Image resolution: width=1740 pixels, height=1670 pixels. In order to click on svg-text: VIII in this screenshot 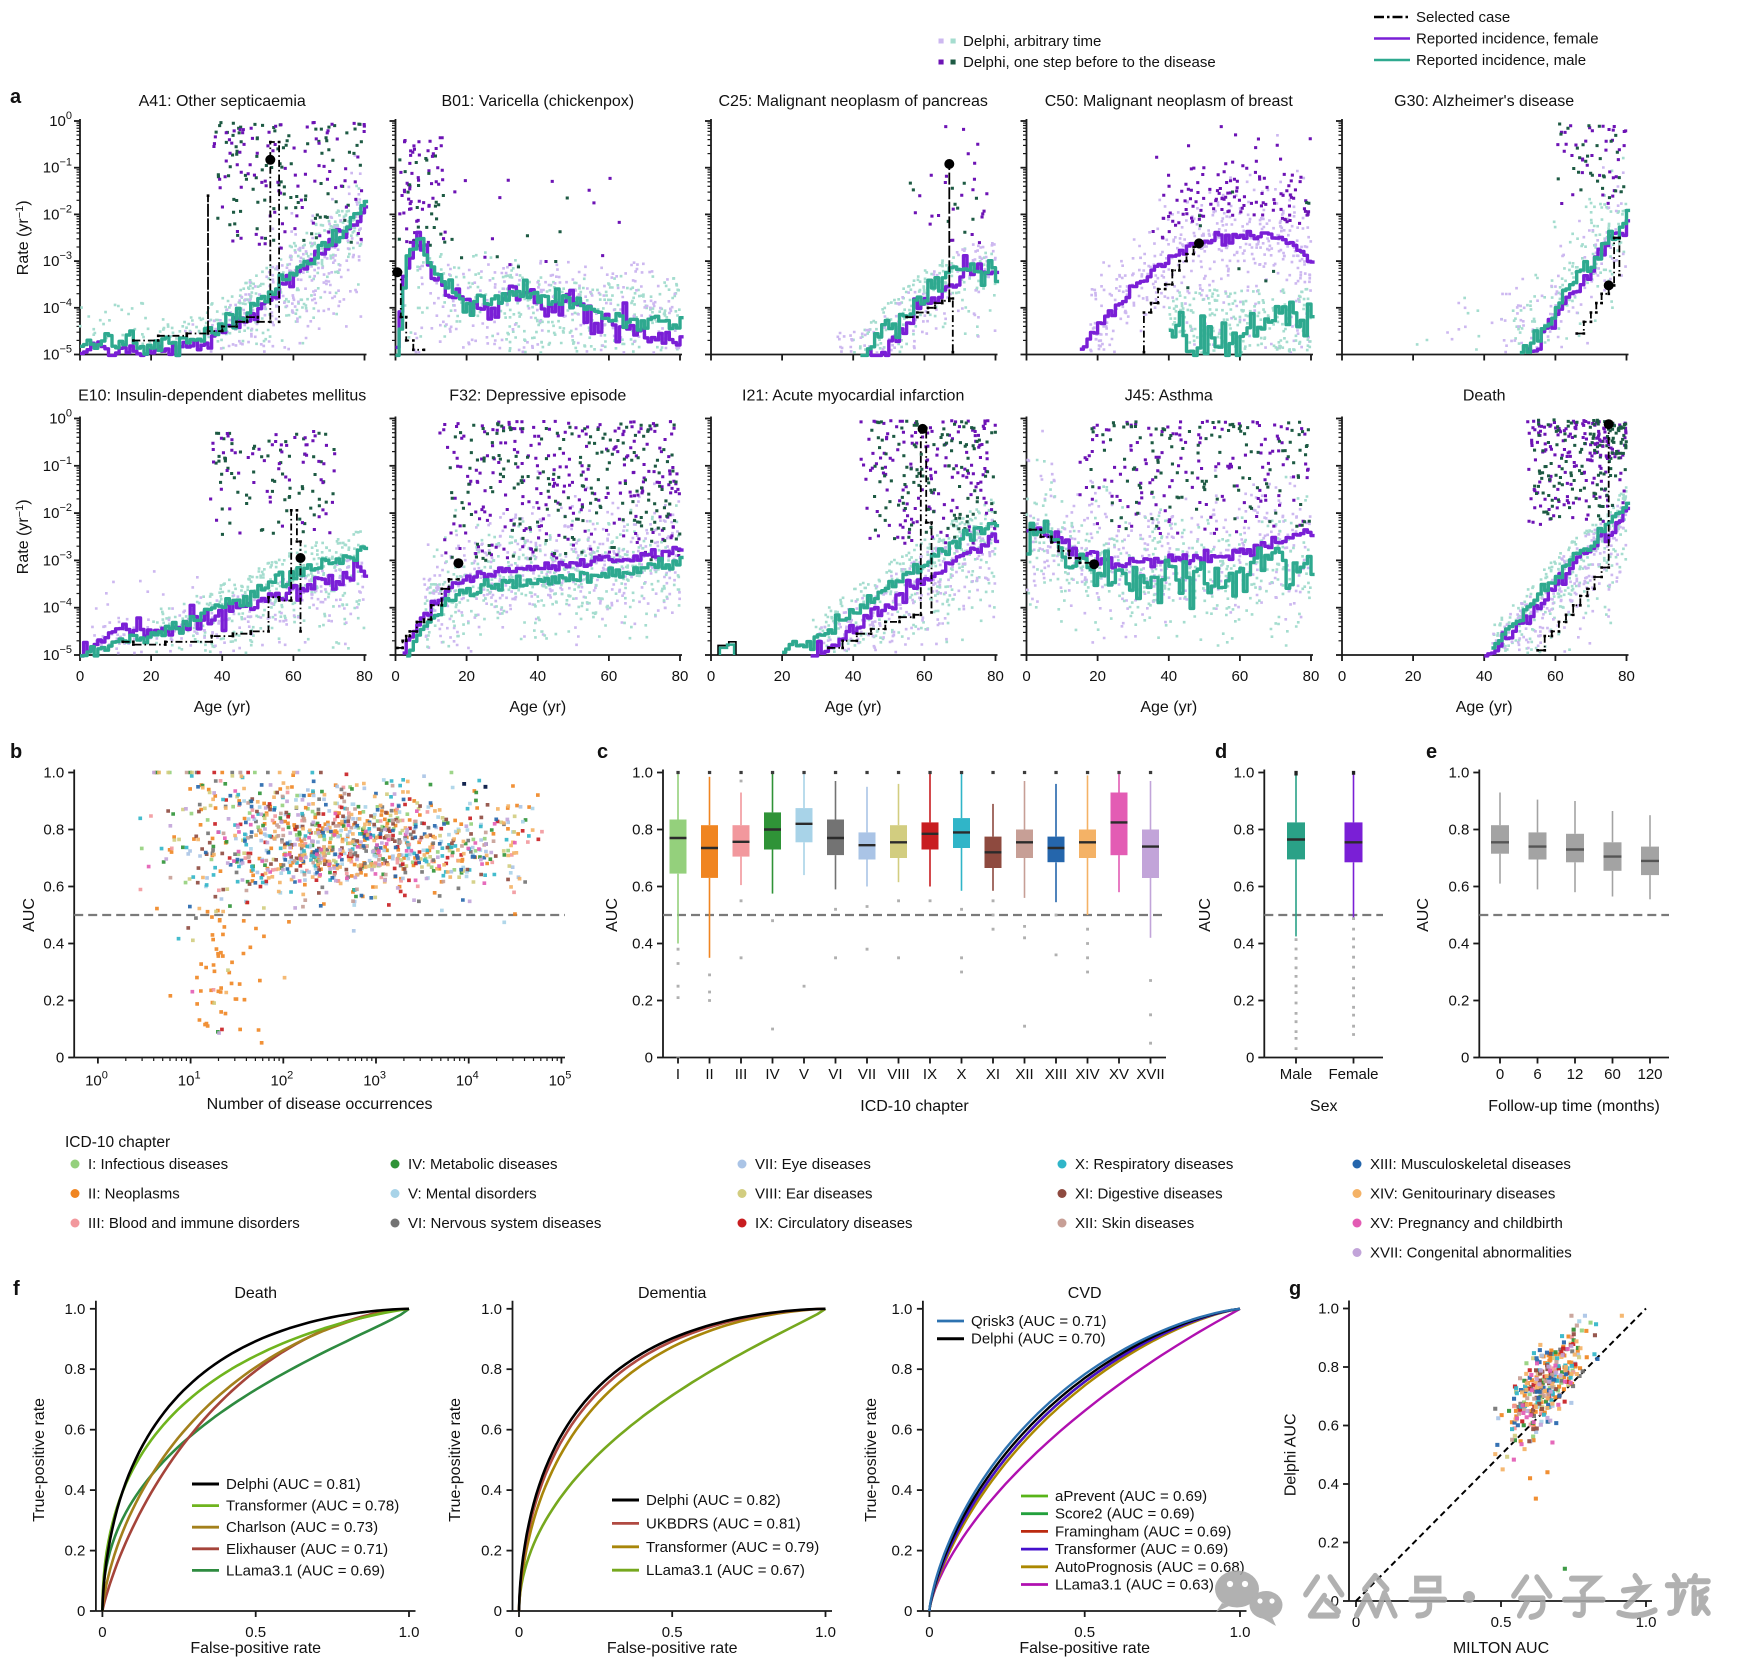, I will do `click(898, 1074)`.